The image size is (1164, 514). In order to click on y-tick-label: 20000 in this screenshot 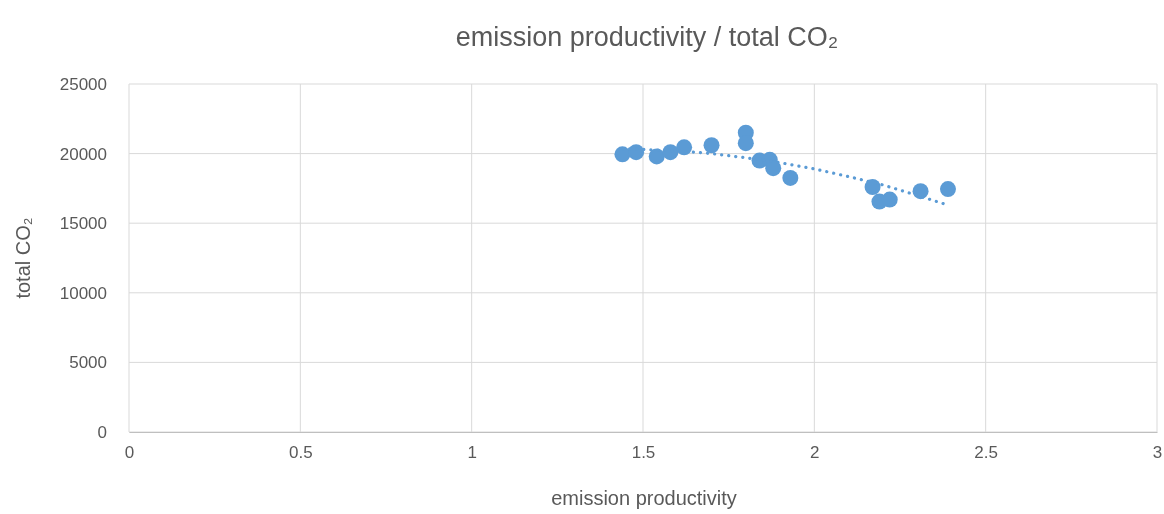, I will do `click(83, 154)`.